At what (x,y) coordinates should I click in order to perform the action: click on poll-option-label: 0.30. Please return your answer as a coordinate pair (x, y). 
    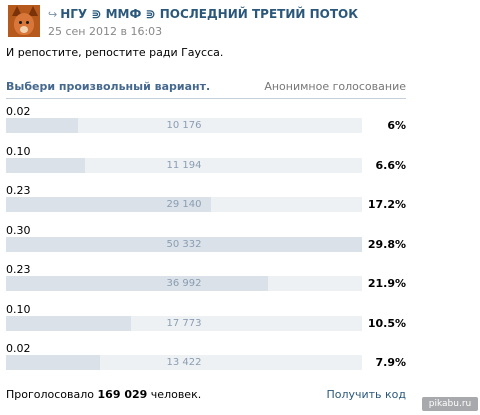
    Looking at the image, I should click on (18, 230).